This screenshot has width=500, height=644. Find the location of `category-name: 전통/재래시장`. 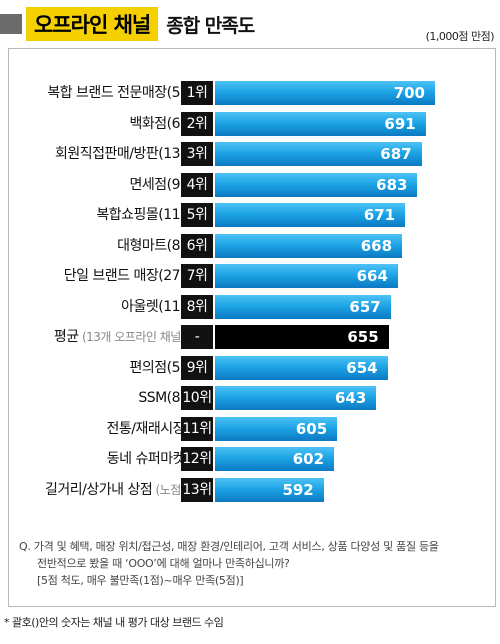

category-name: 전통/재래시장 is located at coordinates (146, 428).